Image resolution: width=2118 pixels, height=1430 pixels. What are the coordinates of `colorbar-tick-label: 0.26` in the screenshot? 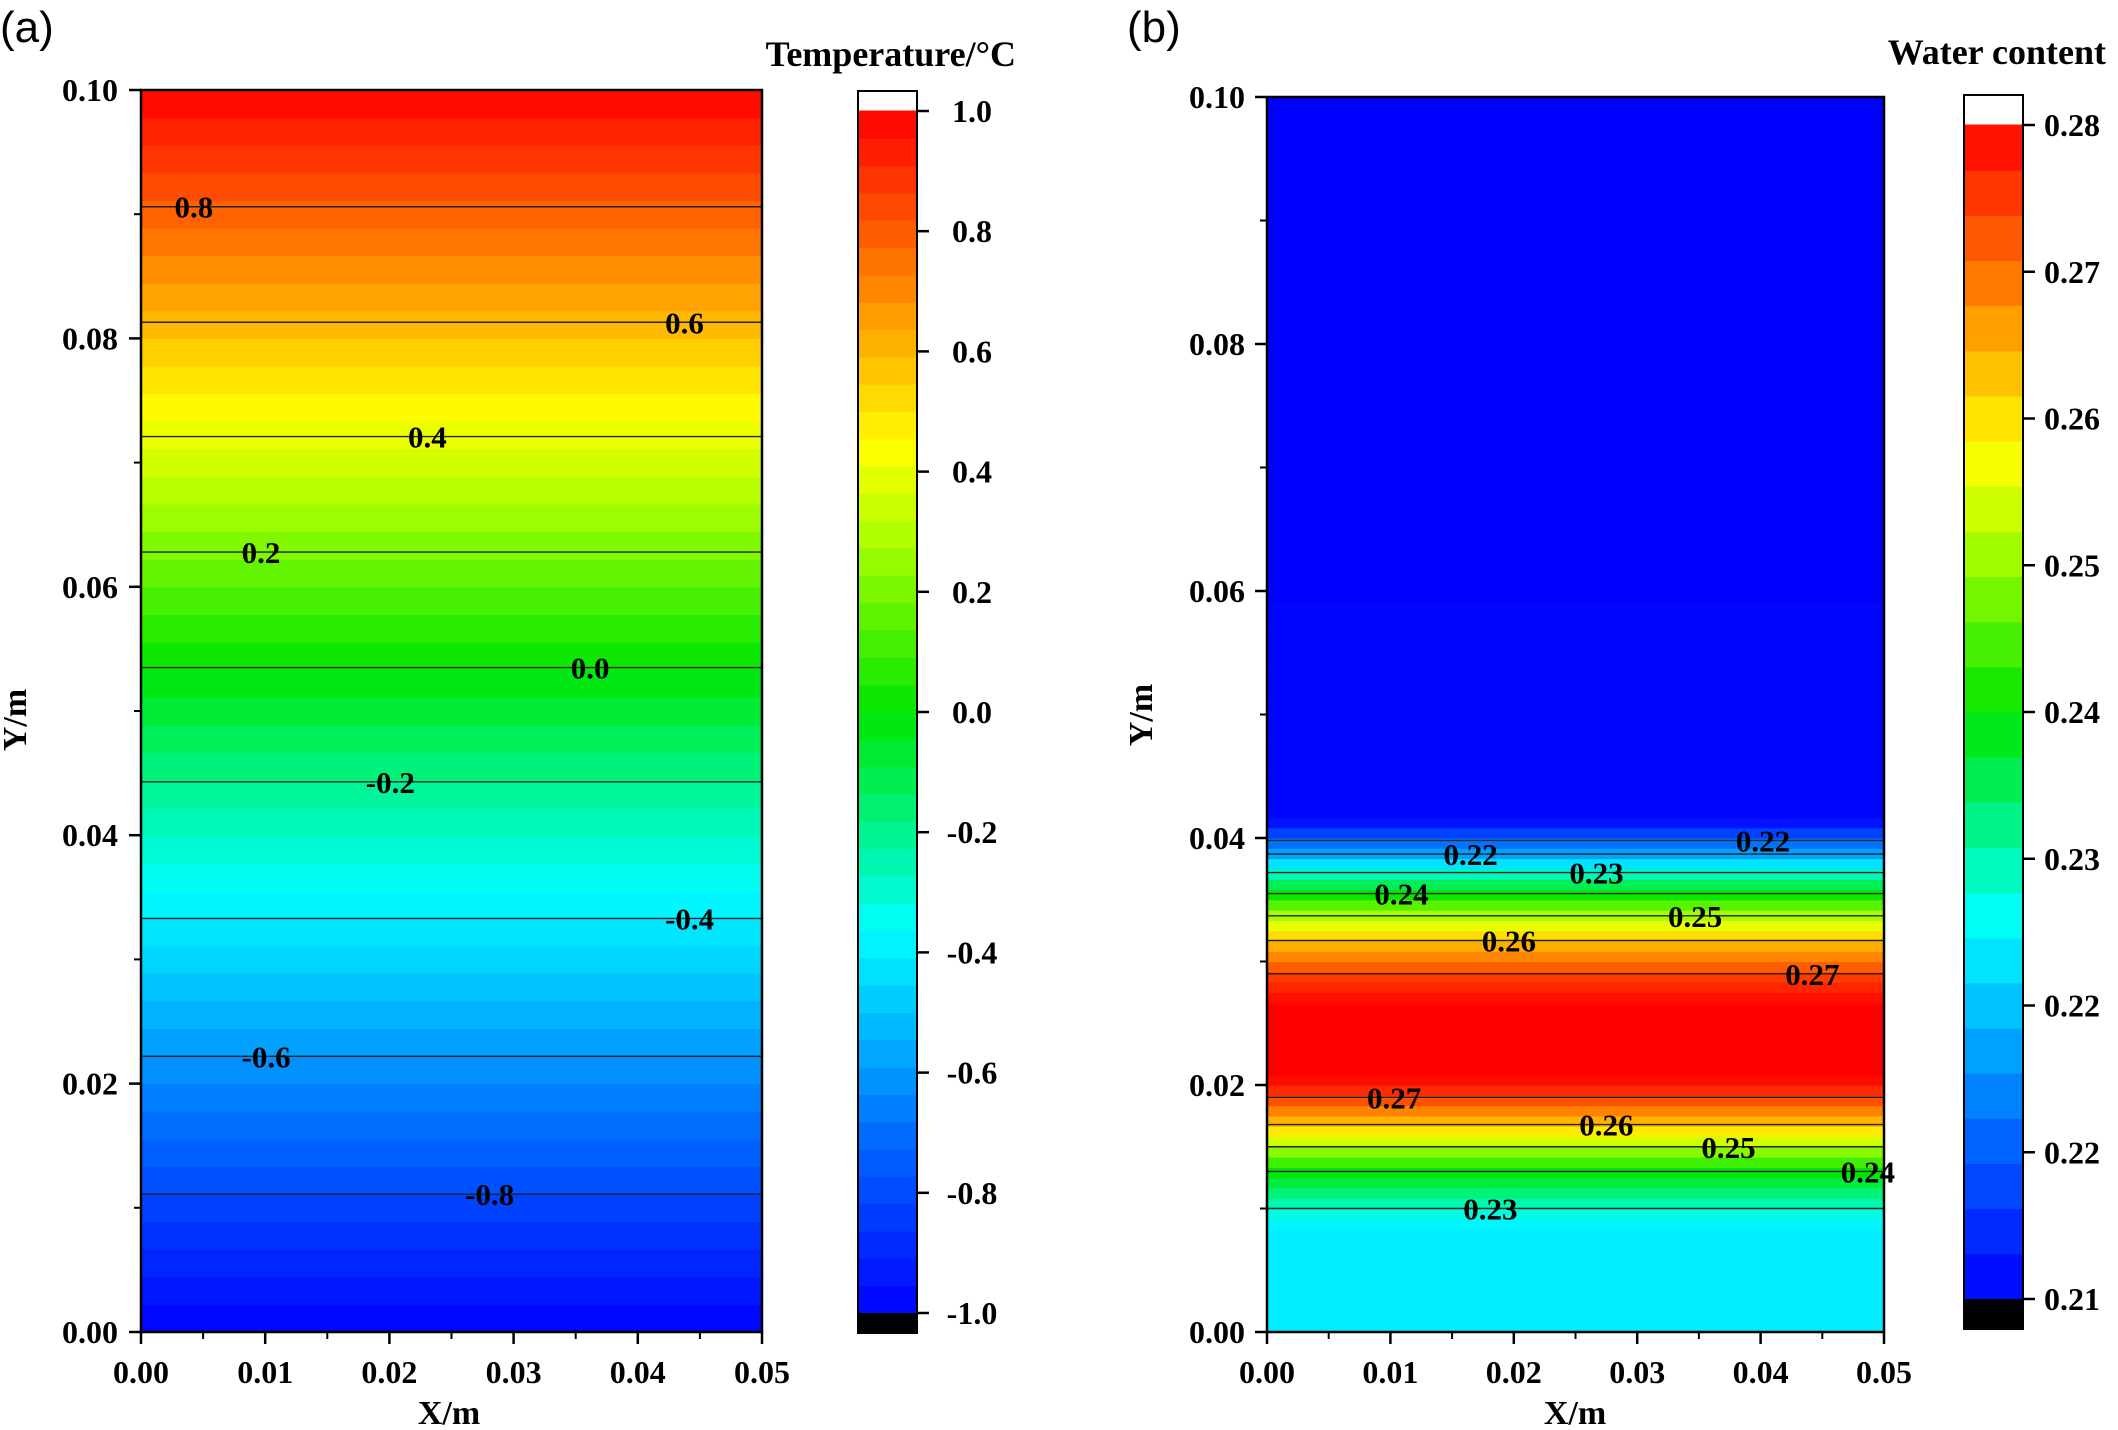 It's located at (2072, 419).